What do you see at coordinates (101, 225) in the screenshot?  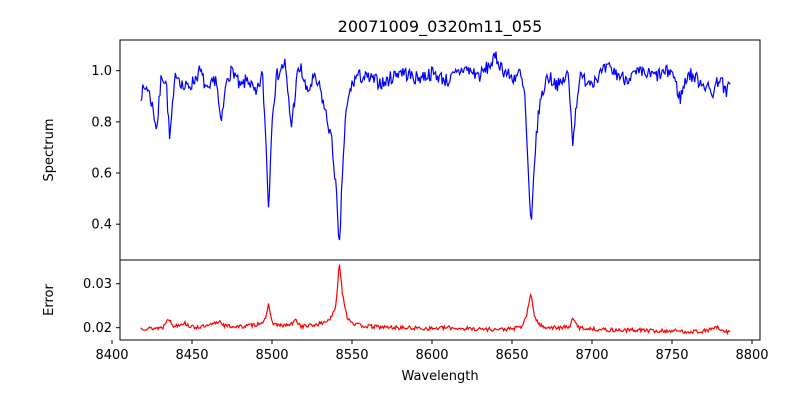 I see `spectrum-y-tick-label: 0.4` at bounding box center [101, 225].